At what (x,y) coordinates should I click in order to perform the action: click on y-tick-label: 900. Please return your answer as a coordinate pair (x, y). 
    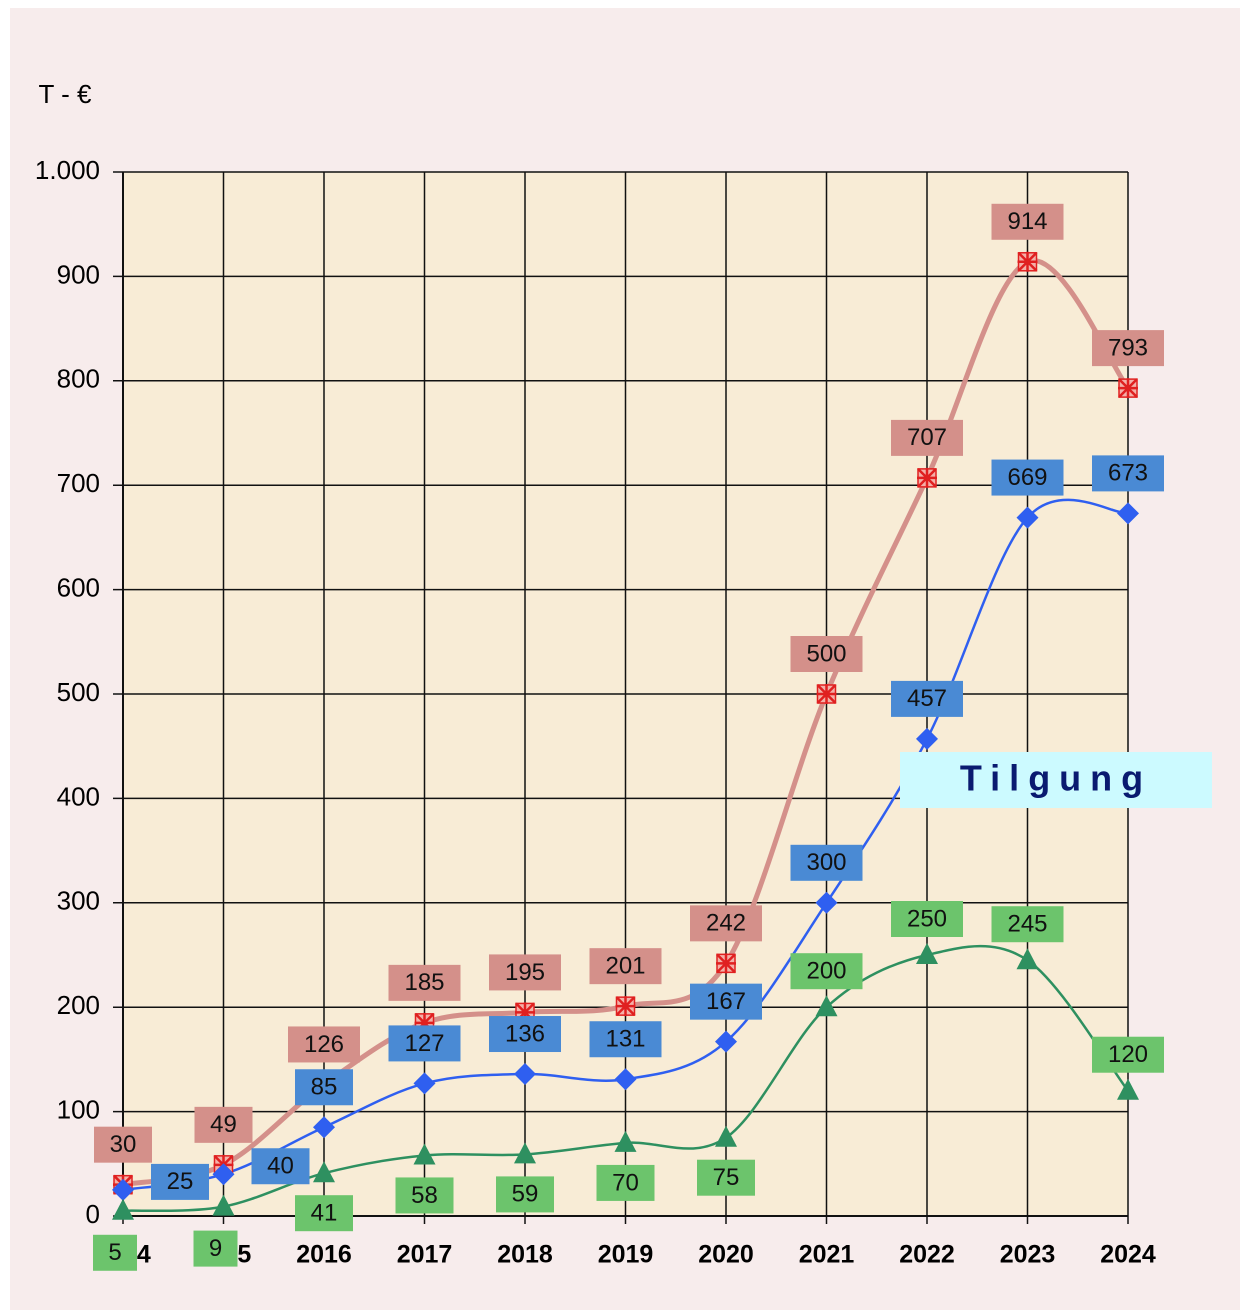
    Looking at the image, I should click on (78, 274).